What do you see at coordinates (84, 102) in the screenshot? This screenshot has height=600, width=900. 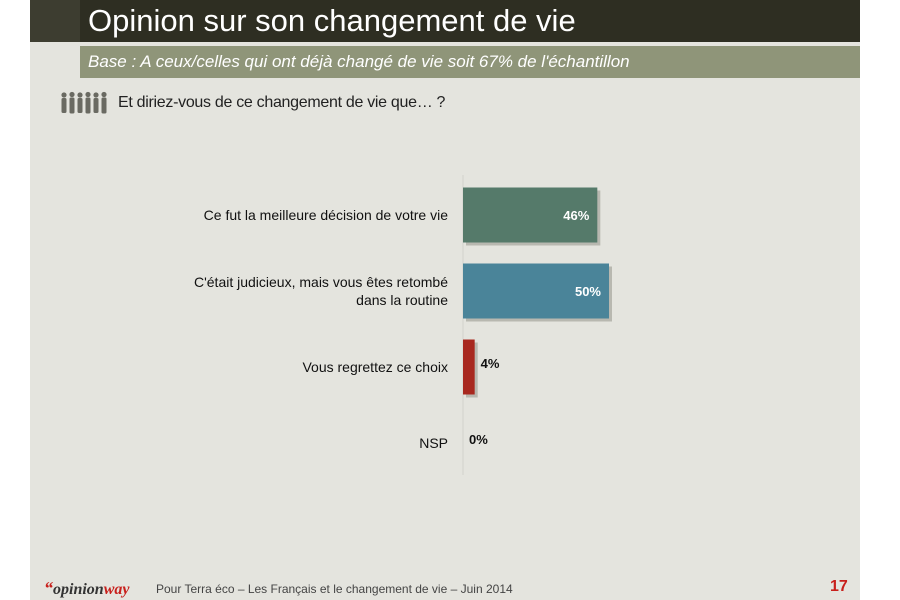 I see `people-icon` at bounding box center [84, 102].